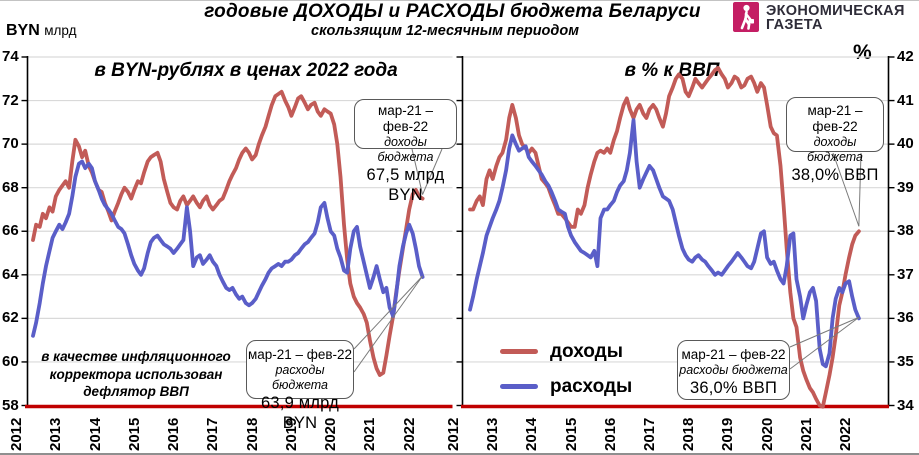 The height and width of the screenshot is (455, 919). Describe the element at coordinates (10, 100) in the screenshot. I see `y-tick-label: 72` at that location.